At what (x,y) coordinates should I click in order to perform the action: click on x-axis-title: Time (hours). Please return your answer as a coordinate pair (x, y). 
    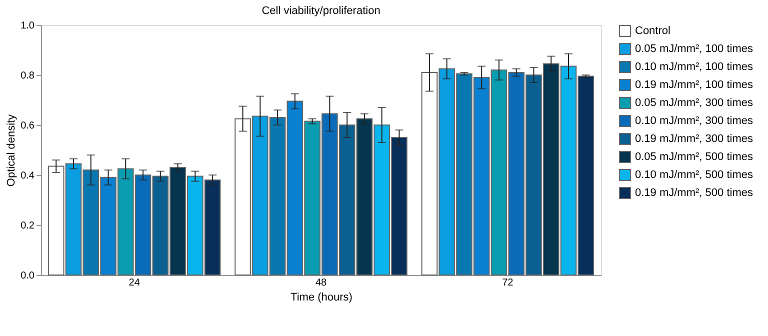
    Looking at the image, I should click on (321, 298).